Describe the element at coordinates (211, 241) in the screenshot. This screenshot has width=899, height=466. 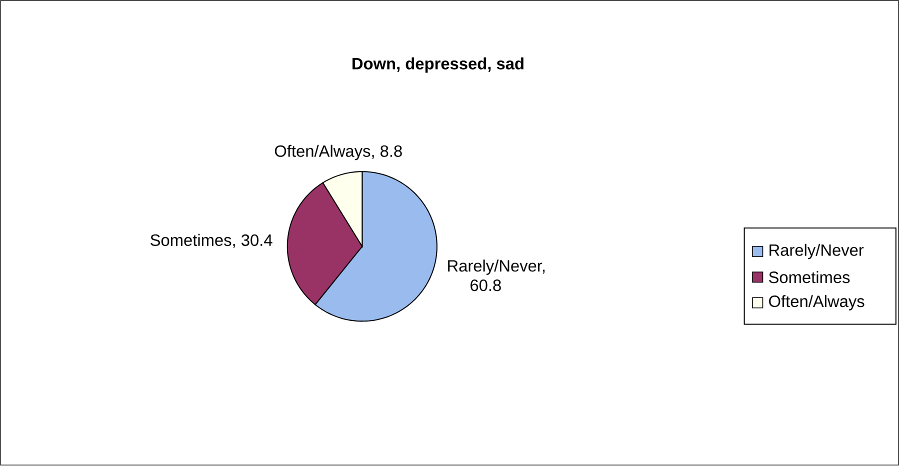
I see `data-label: Sometimes, 30.4` at that location.